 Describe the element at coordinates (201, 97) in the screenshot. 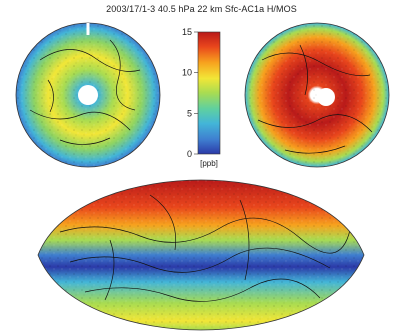

I see `colorbar: 0 5 10 15 [ppb]` at that location.